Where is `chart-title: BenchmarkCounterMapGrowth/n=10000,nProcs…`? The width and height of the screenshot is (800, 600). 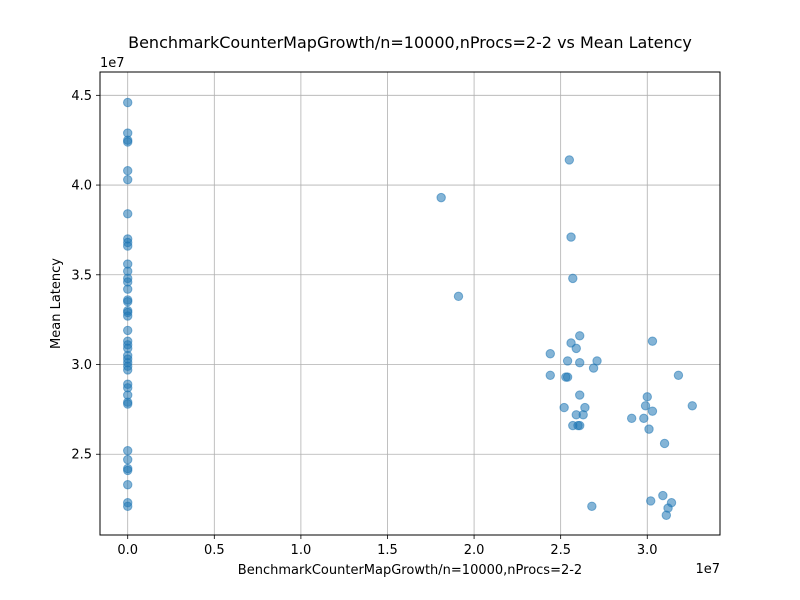 chart-title: BenchmarkCounterMapGrowth/n=10000,nProcs… is located at coordinates (410, 42).